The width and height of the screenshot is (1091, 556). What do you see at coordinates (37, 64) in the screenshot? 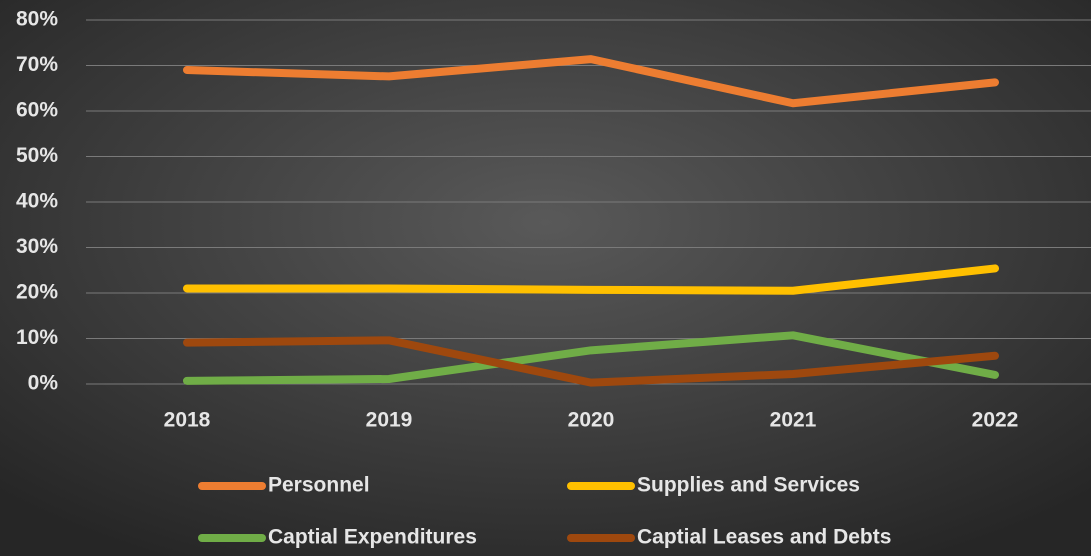
I see `y-tick-label: 70%` at bounding box center [37, 64].